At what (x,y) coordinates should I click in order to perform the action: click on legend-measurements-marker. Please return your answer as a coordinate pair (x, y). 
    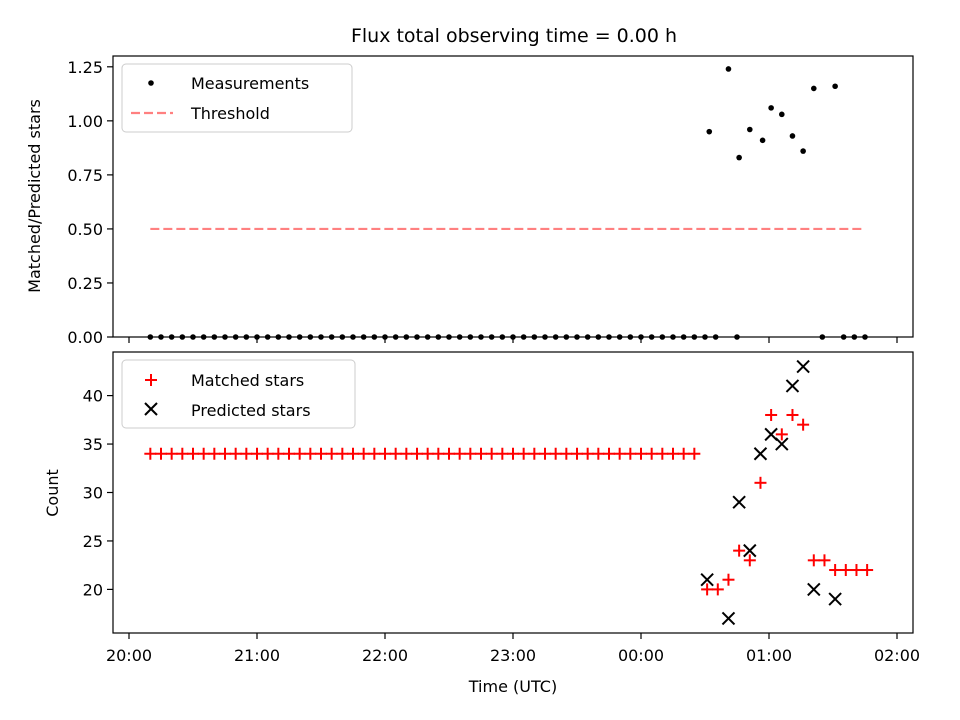
    Looking at the image, I should click on (151, 83).